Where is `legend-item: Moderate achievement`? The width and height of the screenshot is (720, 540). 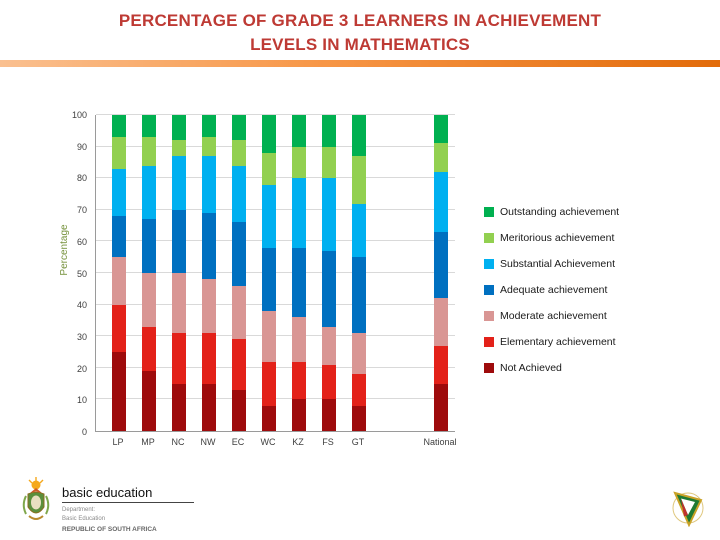 legend-item: Moderate achievement is located at coordinates (551, 316).